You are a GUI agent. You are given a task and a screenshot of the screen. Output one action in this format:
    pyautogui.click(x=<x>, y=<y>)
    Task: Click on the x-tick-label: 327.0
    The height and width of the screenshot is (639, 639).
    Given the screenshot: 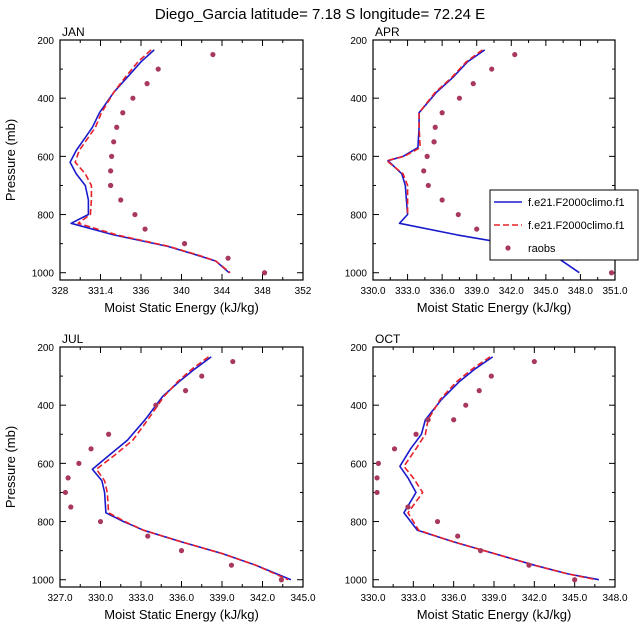 What is the action you would take?
    pyautogui.click(x=59, y=598)
    